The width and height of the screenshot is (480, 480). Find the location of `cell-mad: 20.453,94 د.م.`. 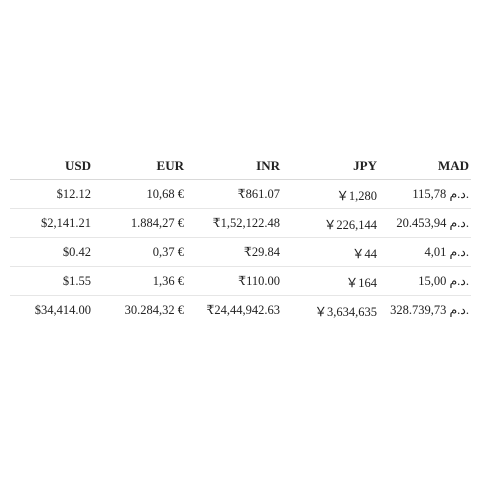

cell-mad: 20.453,94 د.م. is located at coordinates (425, 223).